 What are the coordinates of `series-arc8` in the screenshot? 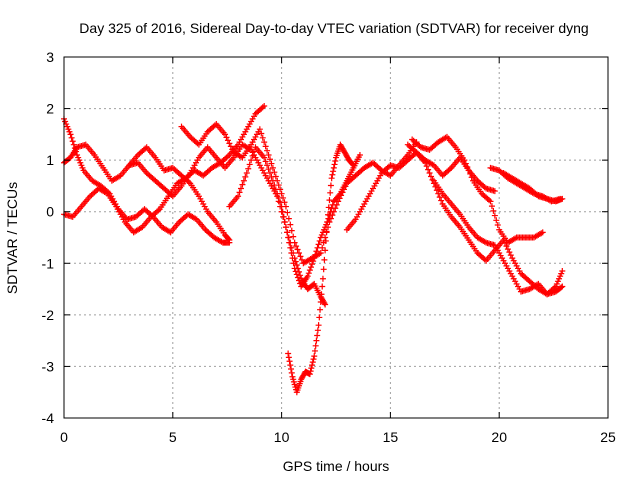 It's located at (420, 191).